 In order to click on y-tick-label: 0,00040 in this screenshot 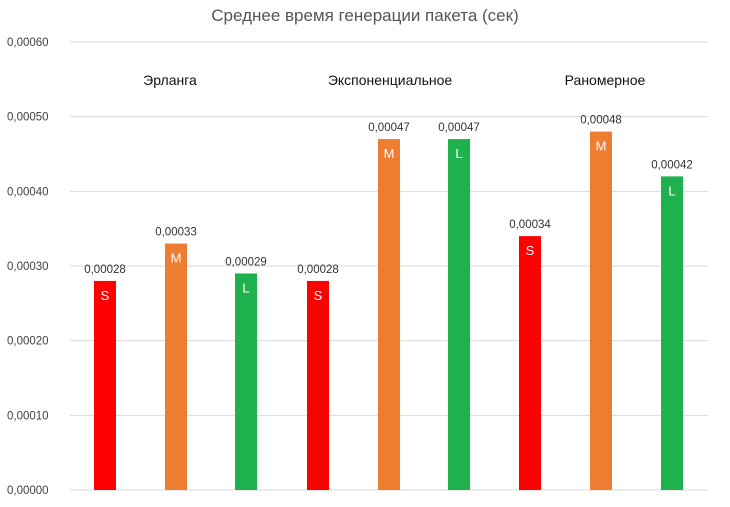, I will do `click(28, 192)`.